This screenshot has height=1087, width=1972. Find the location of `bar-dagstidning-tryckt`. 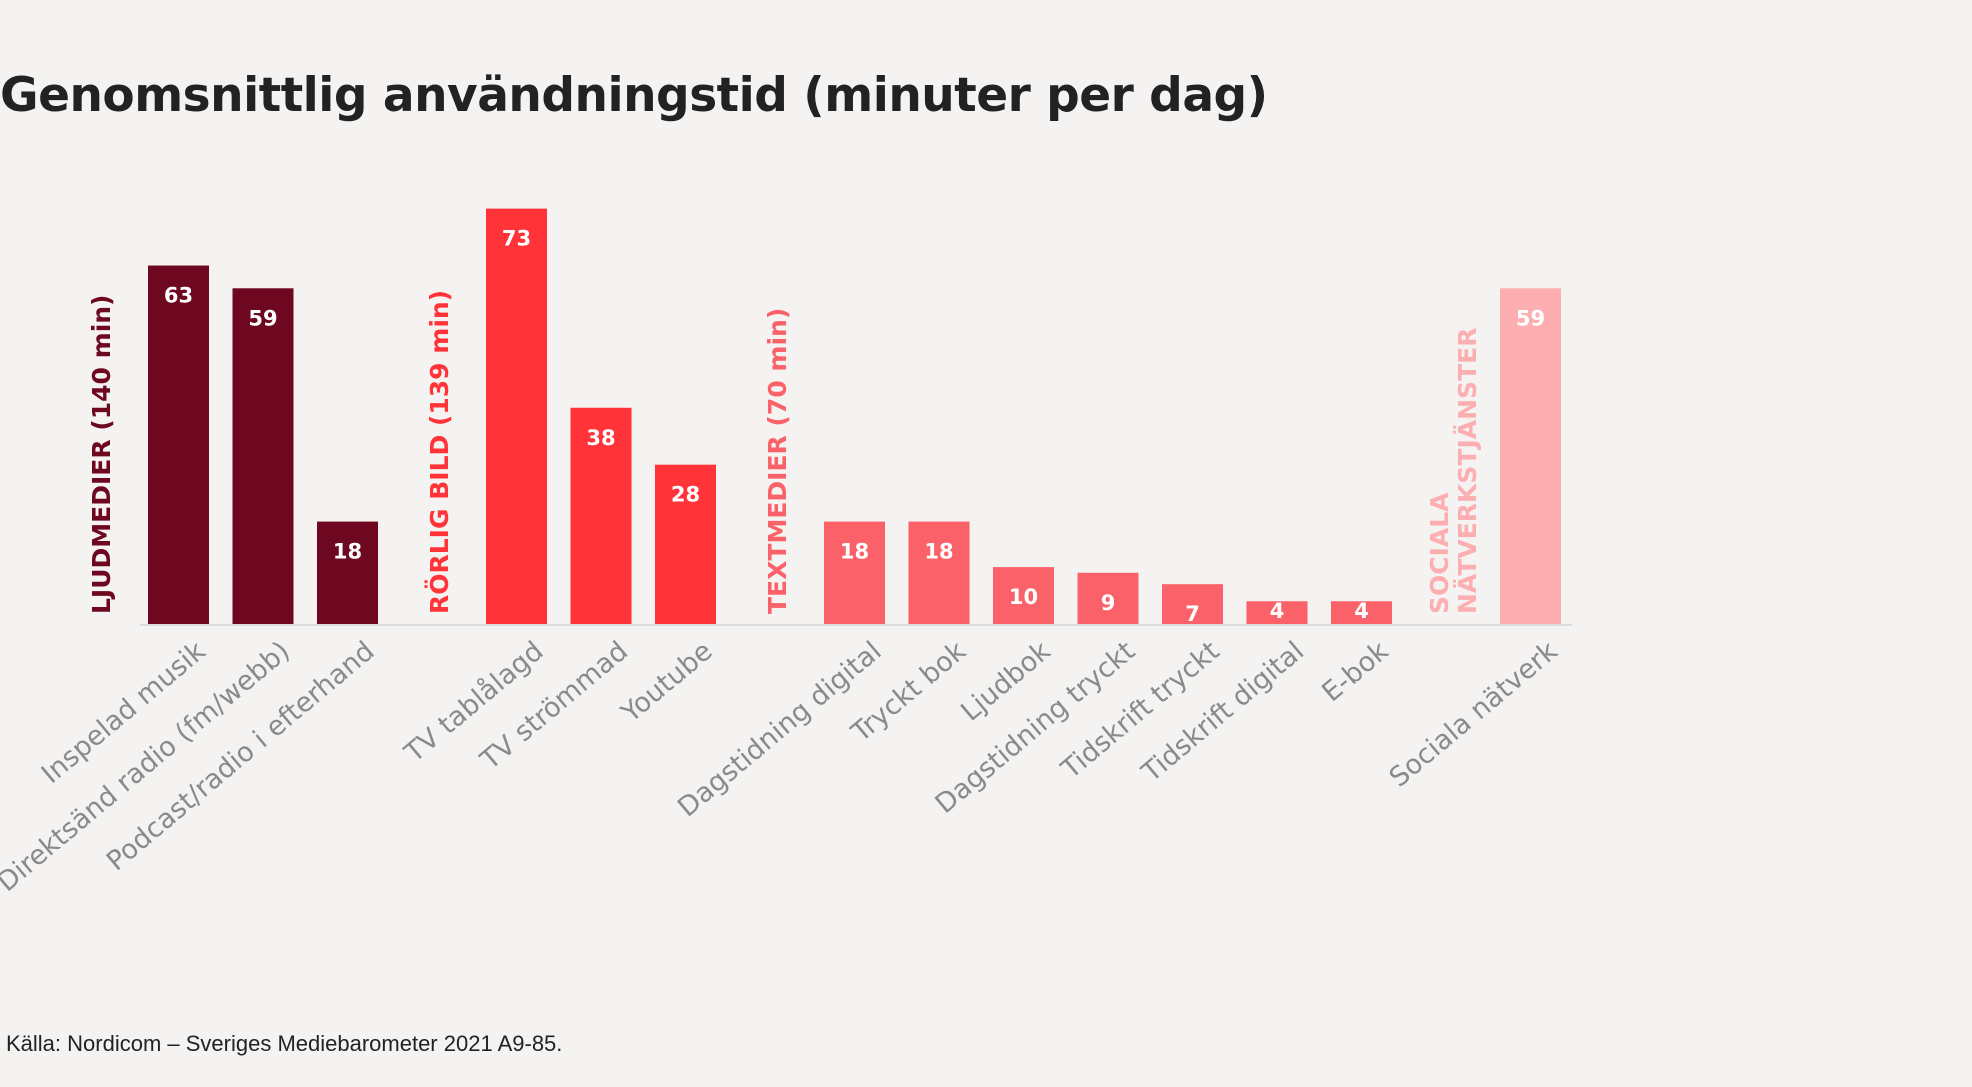

bar-dagstidning-tryckt is located at coordinates (1108, 598).